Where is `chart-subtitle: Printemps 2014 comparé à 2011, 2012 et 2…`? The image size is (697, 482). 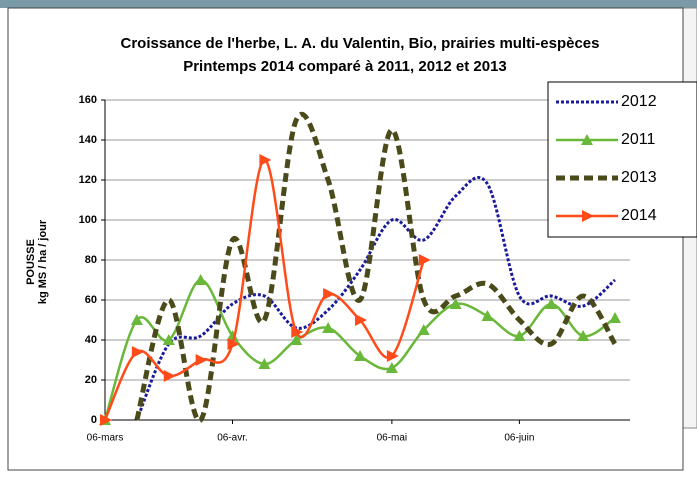
chart-subtitle: Printemps 2014 comparé à 2011, 2012 et 2… is located at coordinates (345, 66).